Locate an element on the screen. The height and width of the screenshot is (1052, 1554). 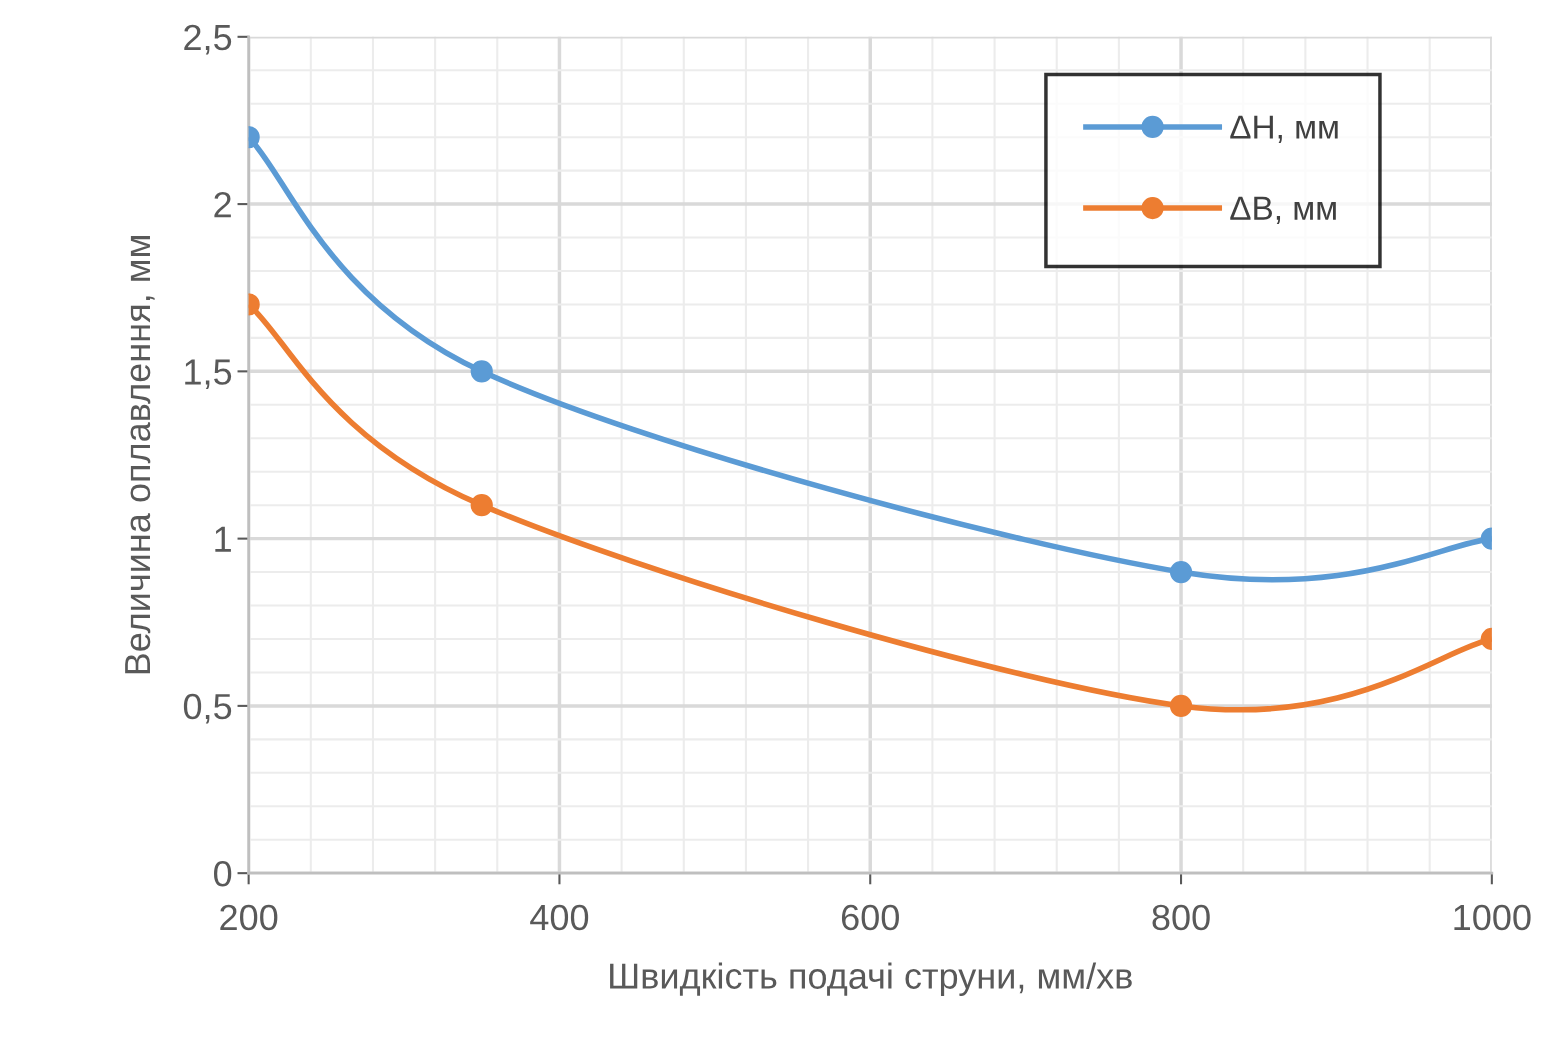
y-tick-label: 0,5 is located at coordinates (207, 708).